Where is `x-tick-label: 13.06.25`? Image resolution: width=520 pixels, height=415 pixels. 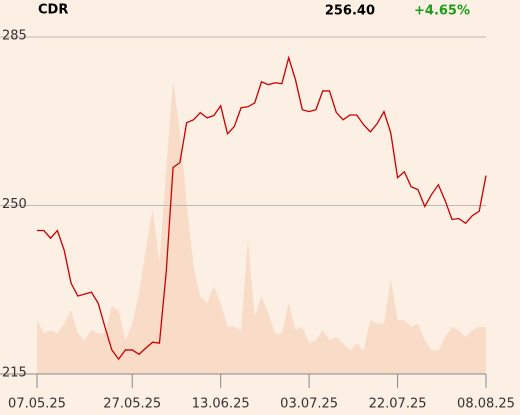
x-tick-label: 13.06.25 is located at coordinates (221, 404).